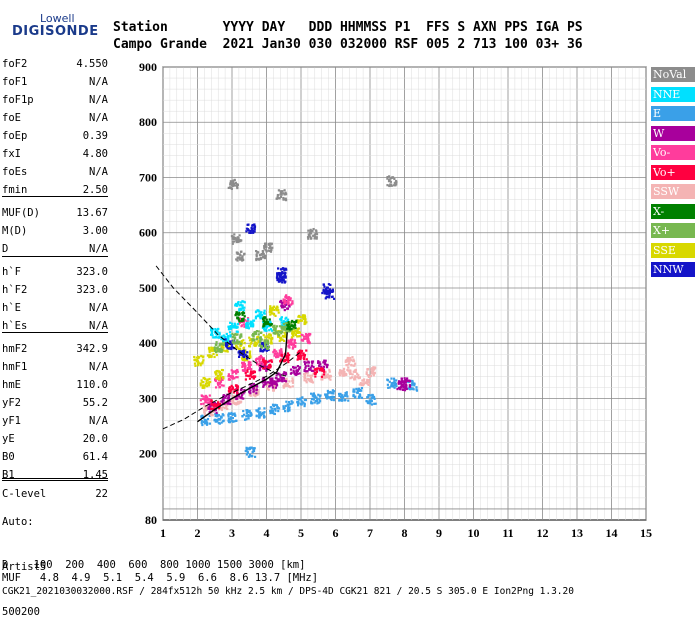 This screenshot has height=635, width=700. What do you see at coordinates (11, 421) in the screenshot?
I see `param-name: yF1` at bounding box center [11, 421].